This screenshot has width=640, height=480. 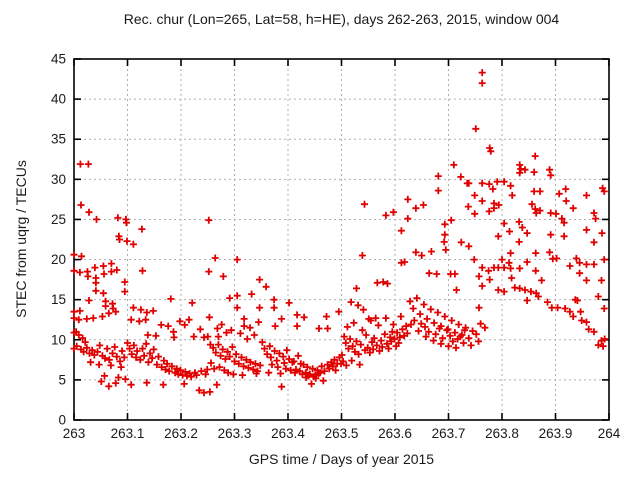 I want to click on y-tick-label: 15, so click(x=58, y=299).